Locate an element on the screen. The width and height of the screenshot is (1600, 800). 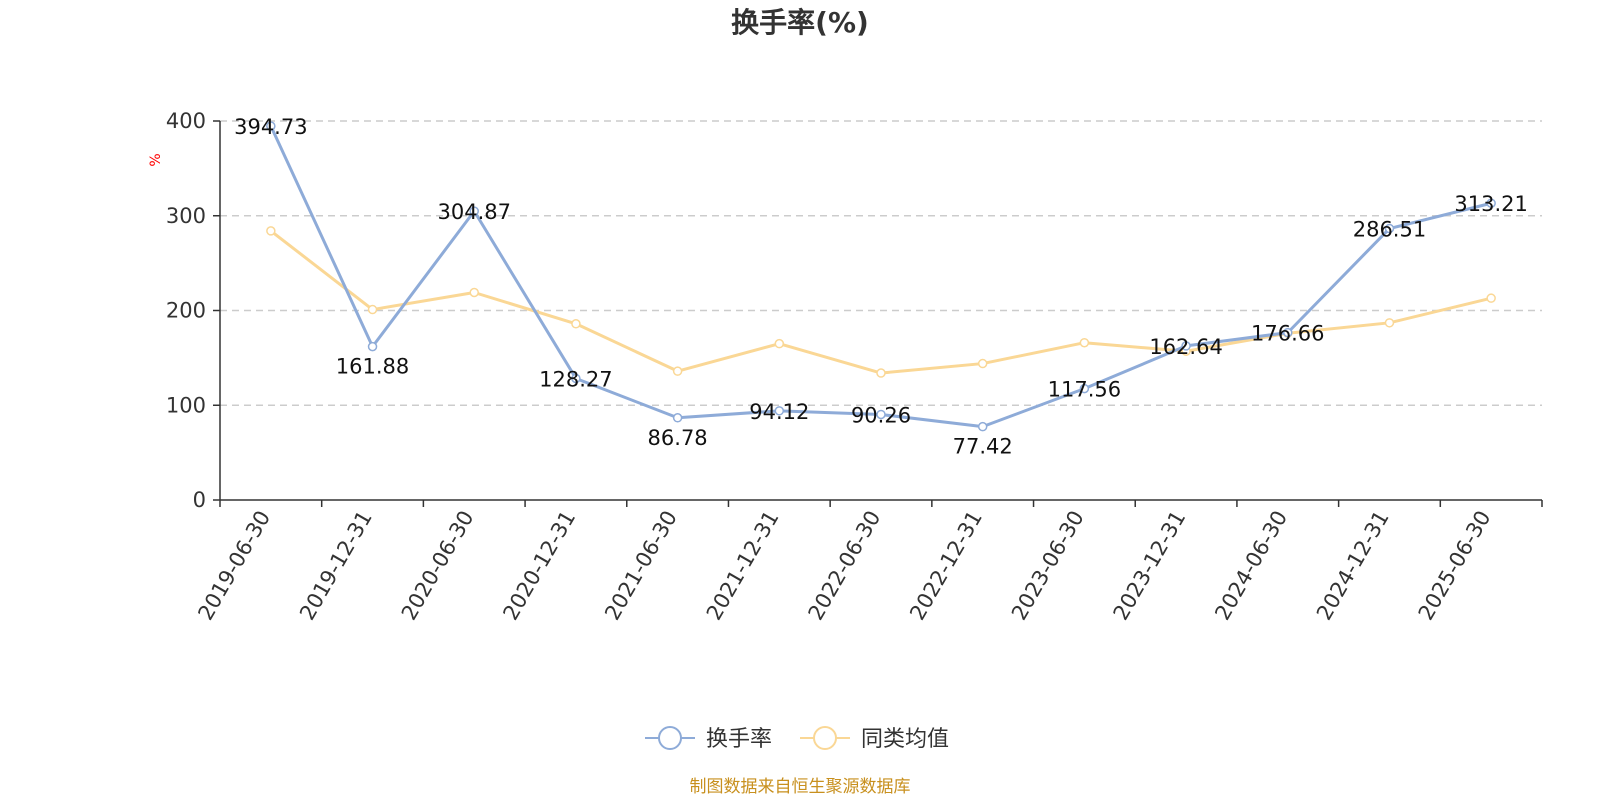
y-tick-label: 0 is located at coordinates (199, 500).